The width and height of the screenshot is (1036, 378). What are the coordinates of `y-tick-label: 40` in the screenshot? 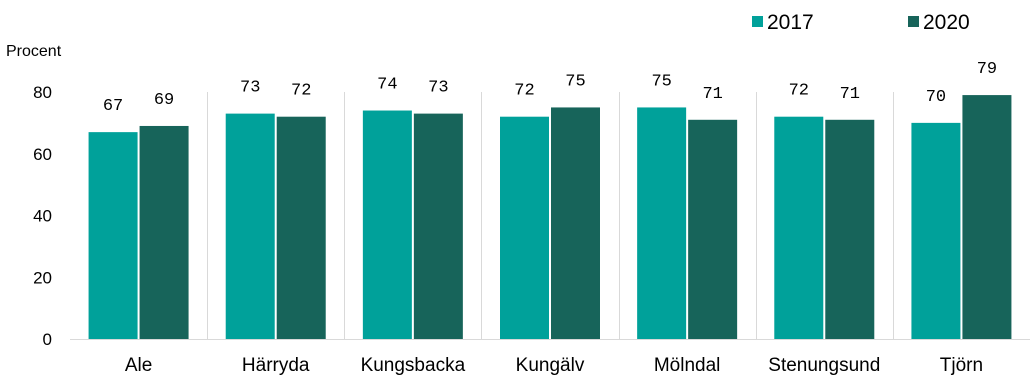 It's located at (42, 216).